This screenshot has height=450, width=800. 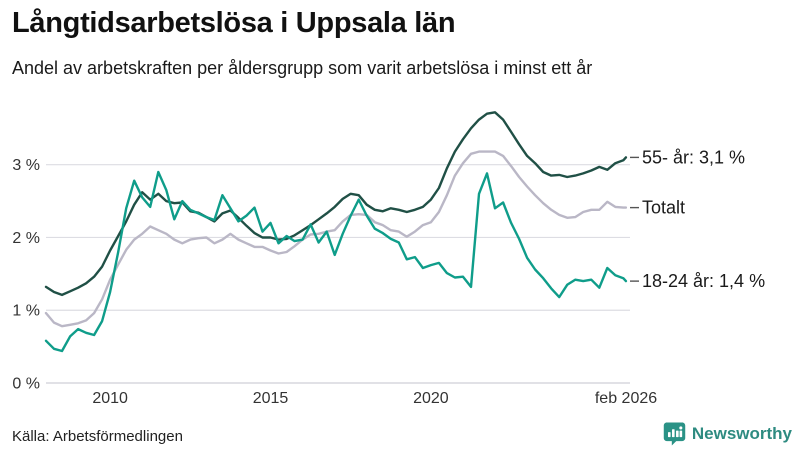 What do you see at coordinates (663, 208) in the screenshot?
I see `series-end-label: Totalt` at bounding box center [663, 208].